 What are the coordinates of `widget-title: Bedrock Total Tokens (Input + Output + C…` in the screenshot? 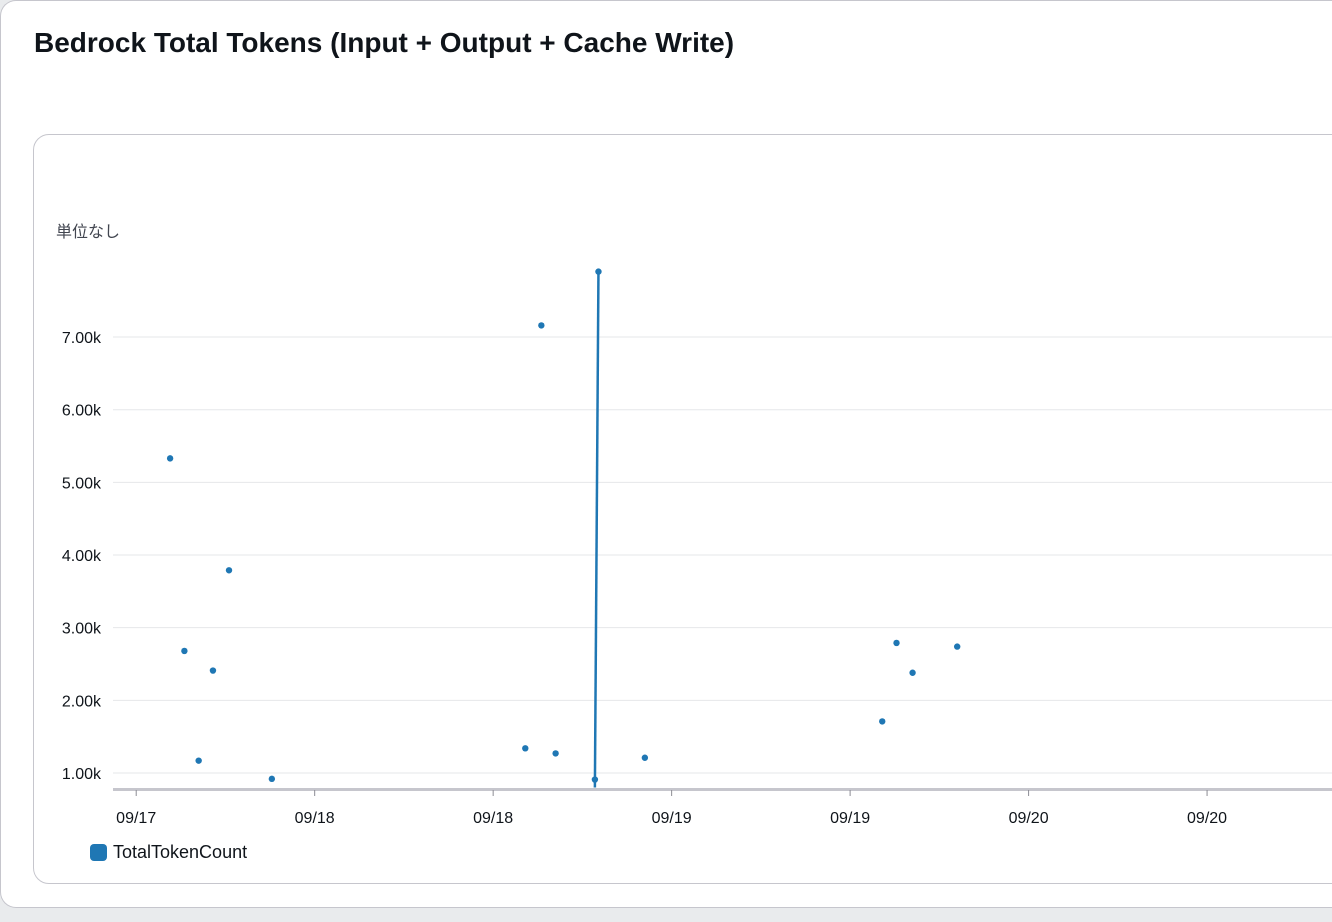 It's located at (384, 42).